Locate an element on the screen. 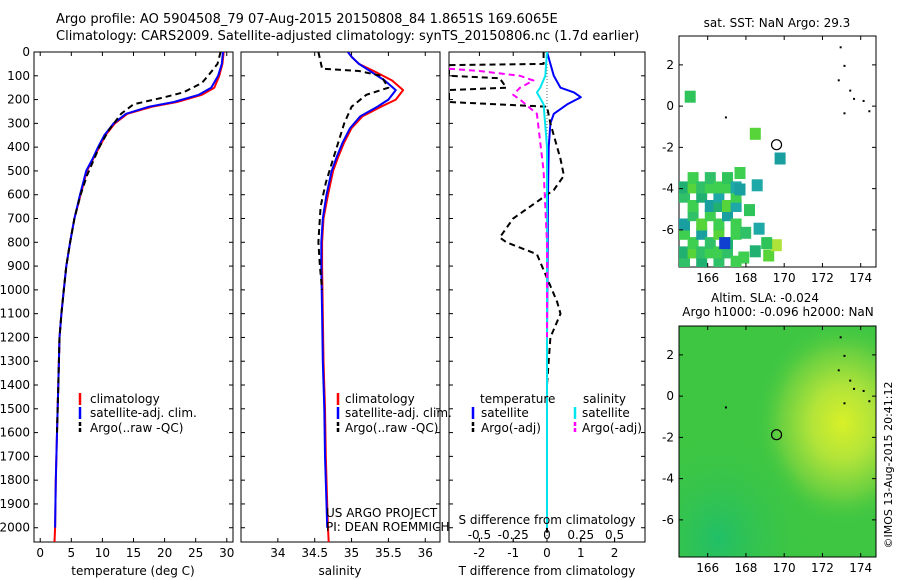  y-tick-label: 200 is located at coordinates (18, 100).